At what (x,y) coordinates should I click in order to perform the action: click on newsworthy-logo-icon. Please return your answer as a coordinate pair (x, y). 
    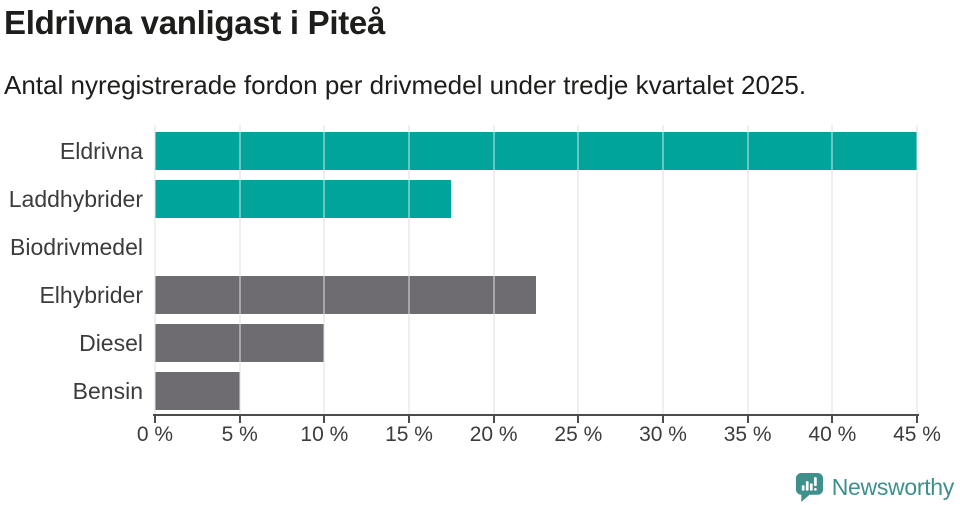
    Looking at the image, I should click on (809, 487).